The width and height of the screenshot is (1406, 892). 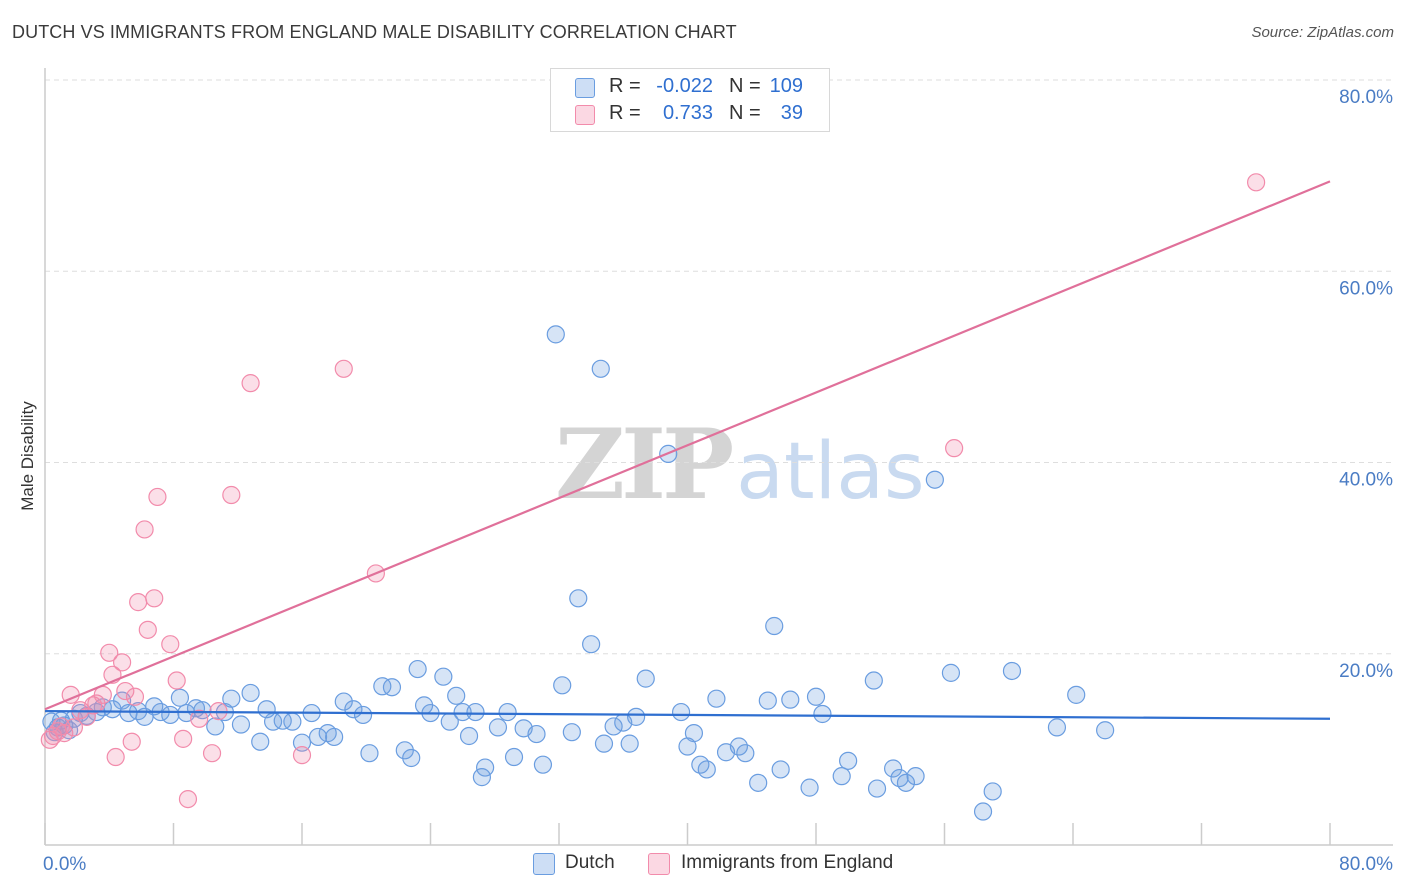 I want to click on x-tick-label: 0.0%, so click(x=64, y=864).